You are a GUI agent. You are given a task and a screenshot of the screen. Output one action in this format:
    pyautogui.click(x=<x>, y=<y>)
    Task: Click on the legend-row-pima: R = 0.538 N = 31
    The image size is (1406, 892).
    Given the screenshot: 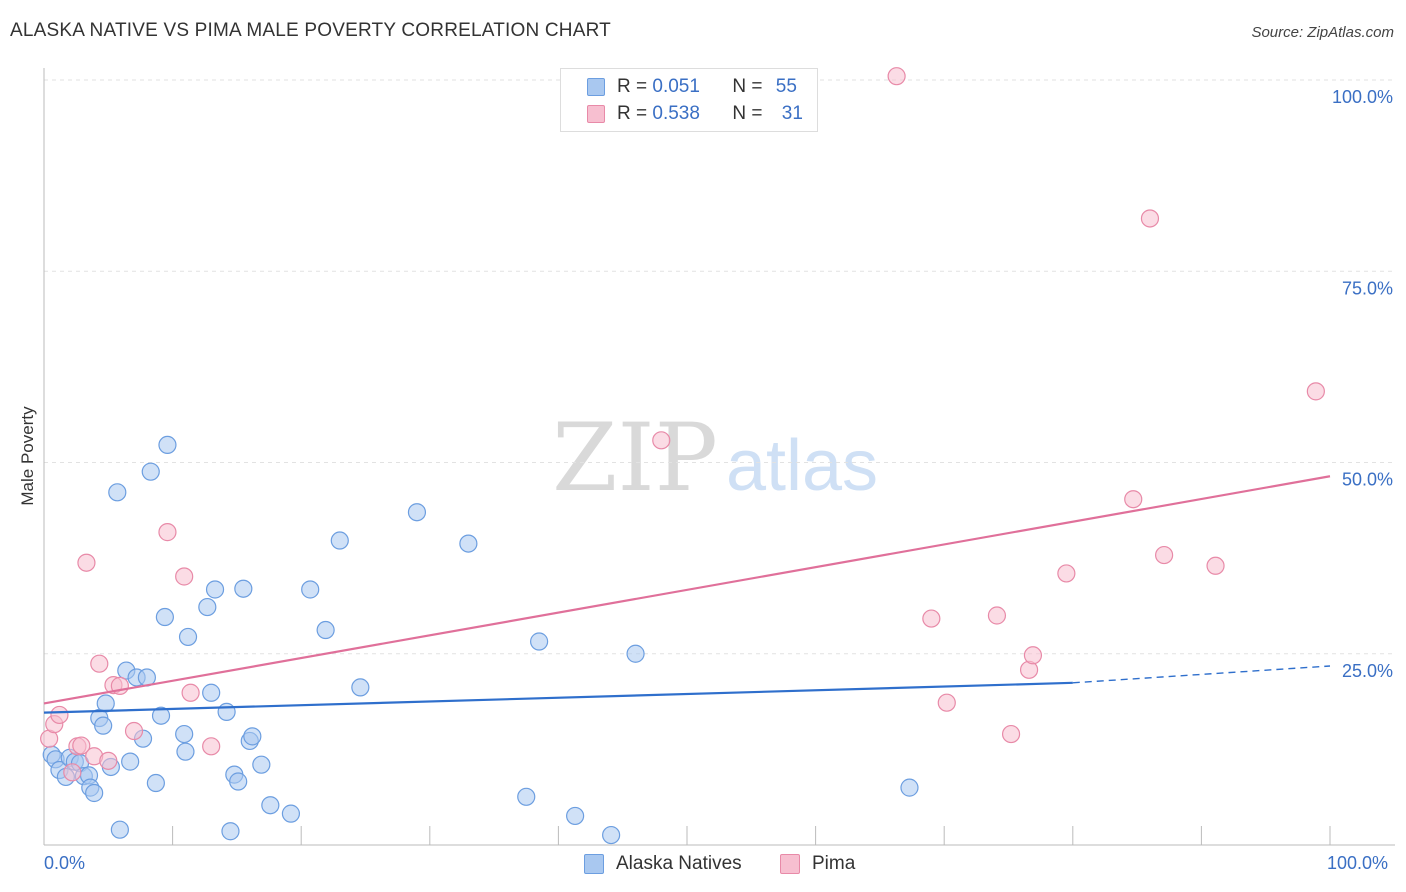 What is the action you would take?
    pyautogui.click(x=695, y=114)
    